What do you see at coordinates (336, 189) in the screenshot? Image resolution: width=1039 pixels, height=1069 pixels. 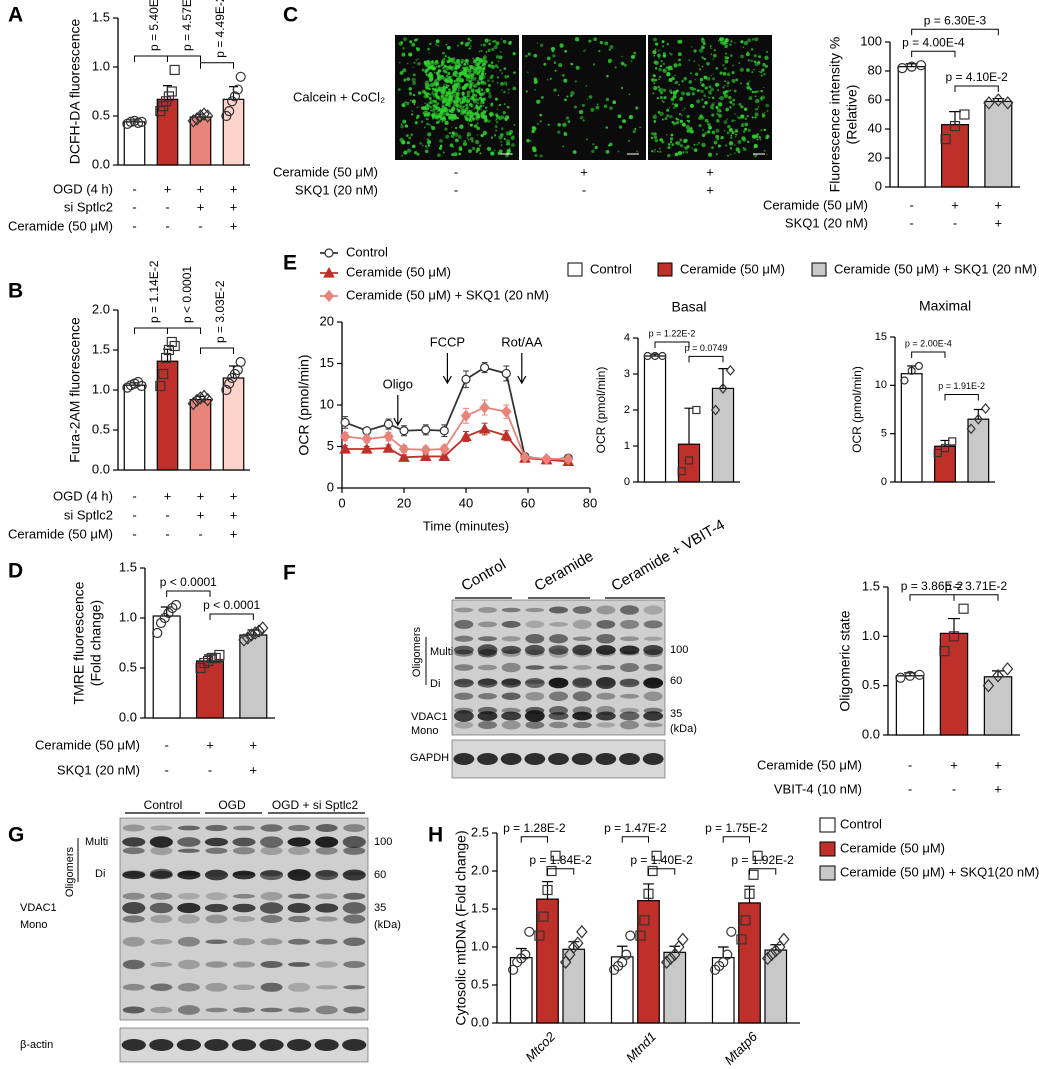 I see `condition-label: SKQ1 (20 nM)` at bounding box center [336, 189].